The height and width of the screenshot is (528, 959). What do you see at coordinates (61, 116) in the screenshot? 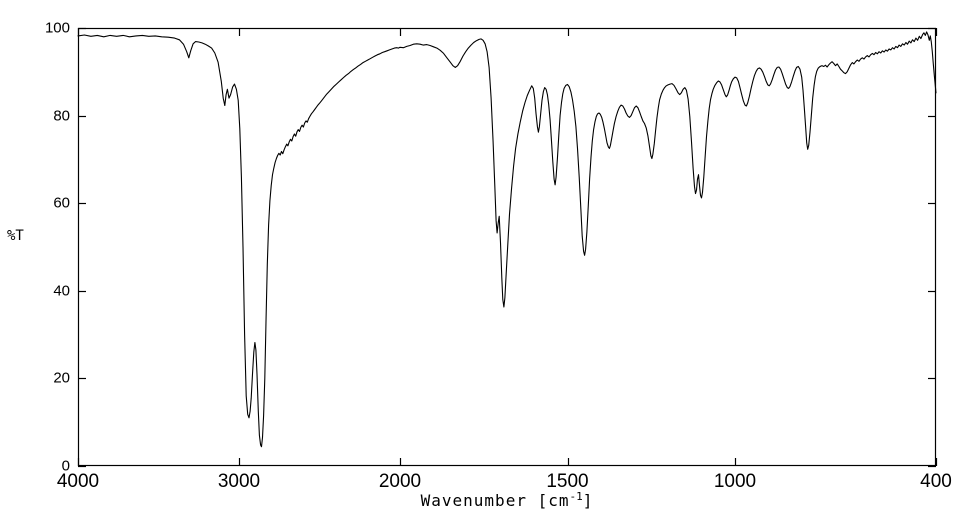
I see `y-tick-label: 80` at bounding box center [61, 116].